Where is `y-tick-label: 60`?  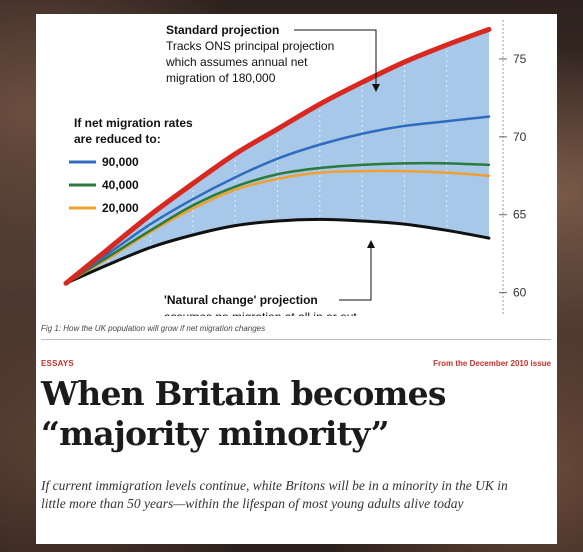 y-tick-label: 60 is located at coordinates (520, 293).